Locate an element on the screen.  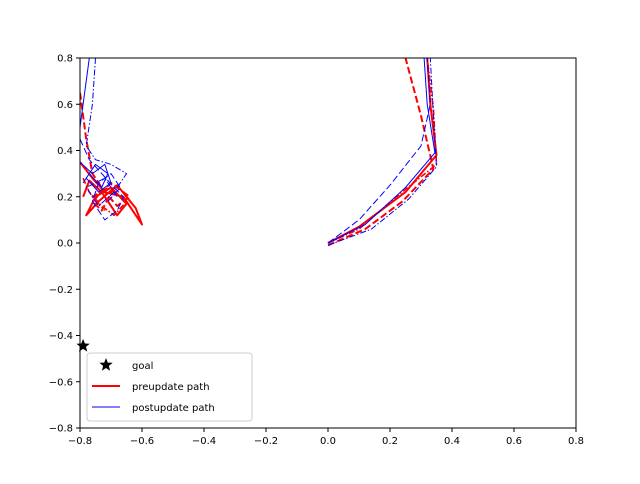
x-tick-label: 0.0 is located at coordinates (328, 441).